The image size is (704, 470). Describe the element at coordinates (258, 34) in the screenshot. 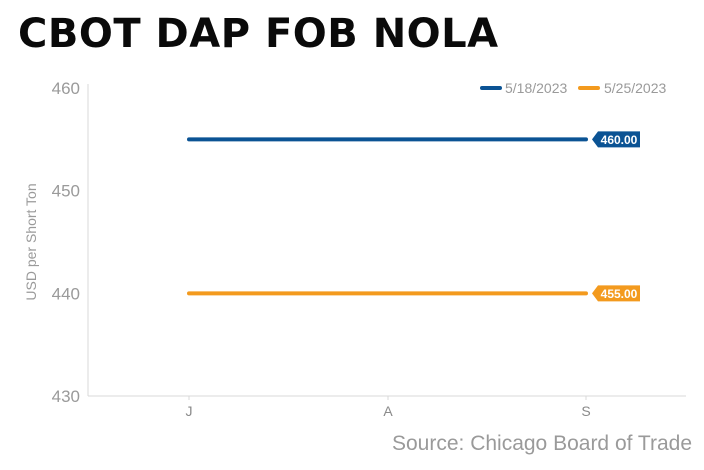

I see `page-title: CBOT DAP FOB NOLA` at that location.